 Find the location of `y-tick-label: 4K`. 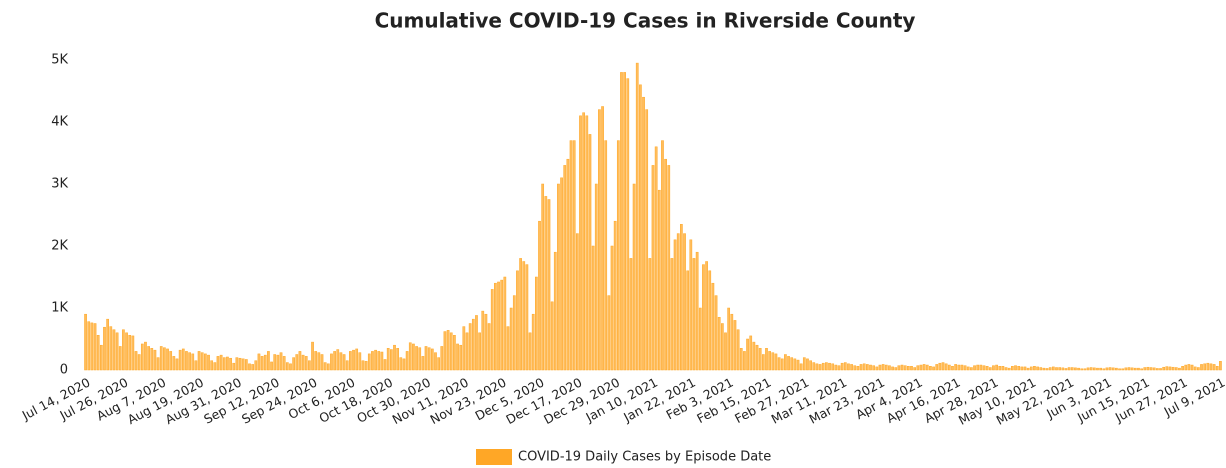

y-tick-label: 4K is located at coordinates (59, 122).